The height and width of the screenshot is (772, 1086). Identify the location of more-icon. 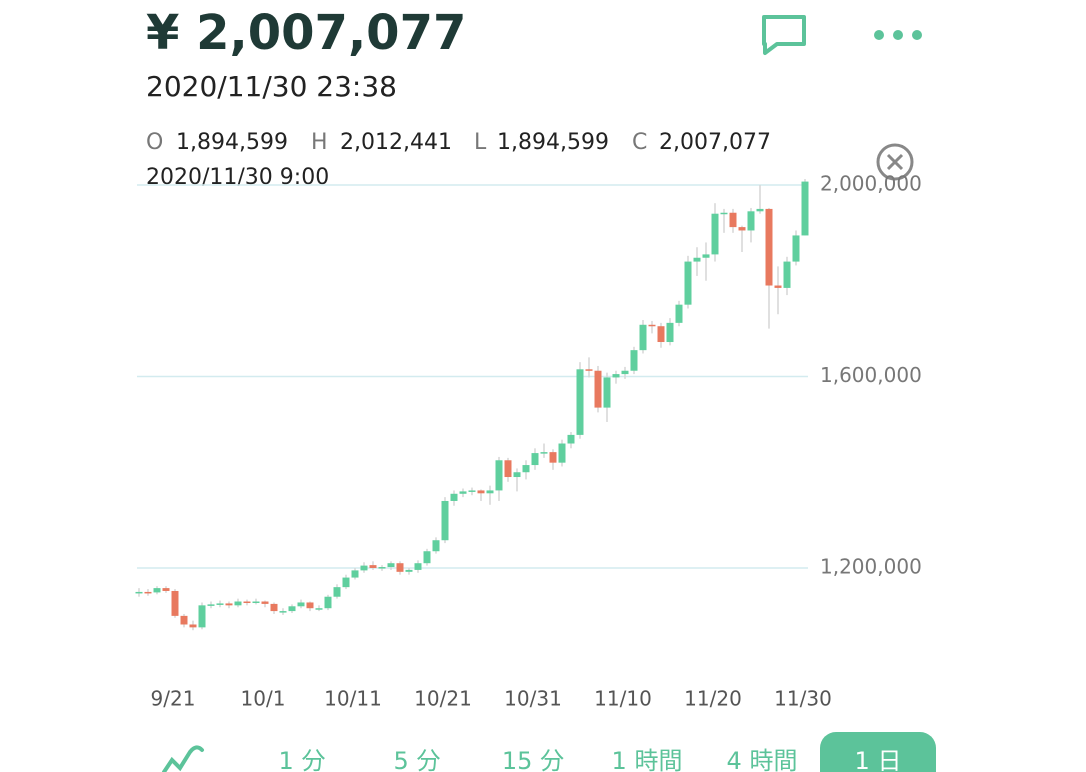
(898, 35).